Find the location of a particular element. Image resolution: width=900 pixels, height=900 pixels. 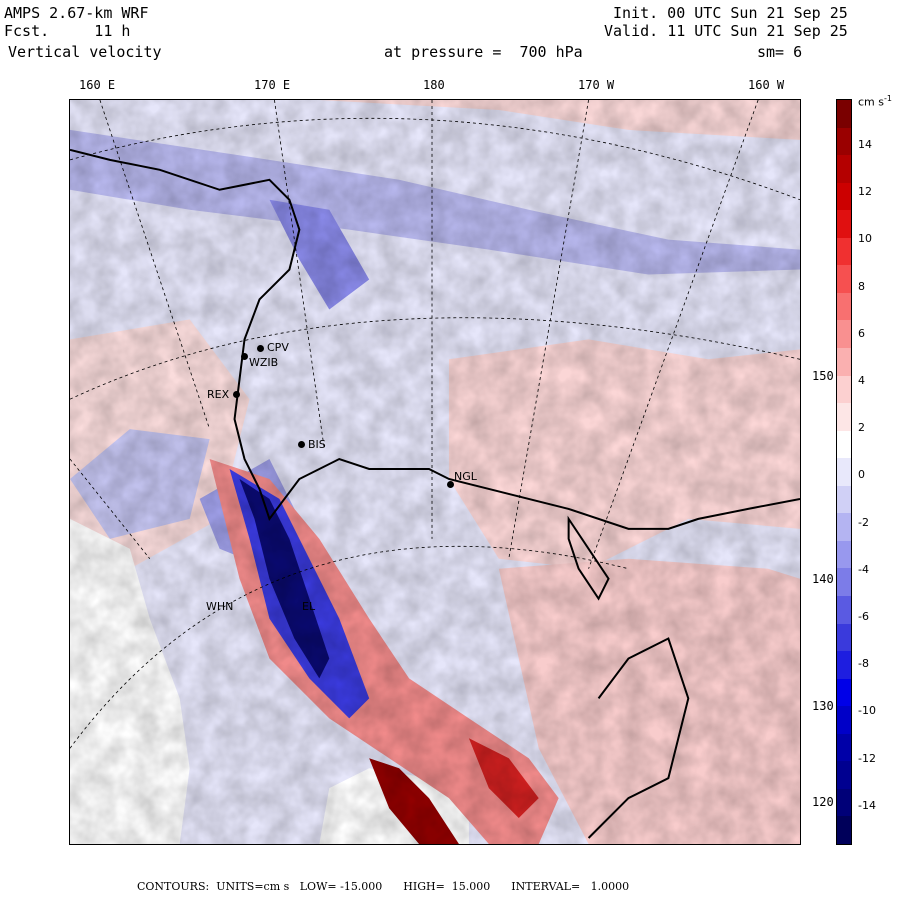

lon-label-160w: 160 W is located at coordinates (766, 85).